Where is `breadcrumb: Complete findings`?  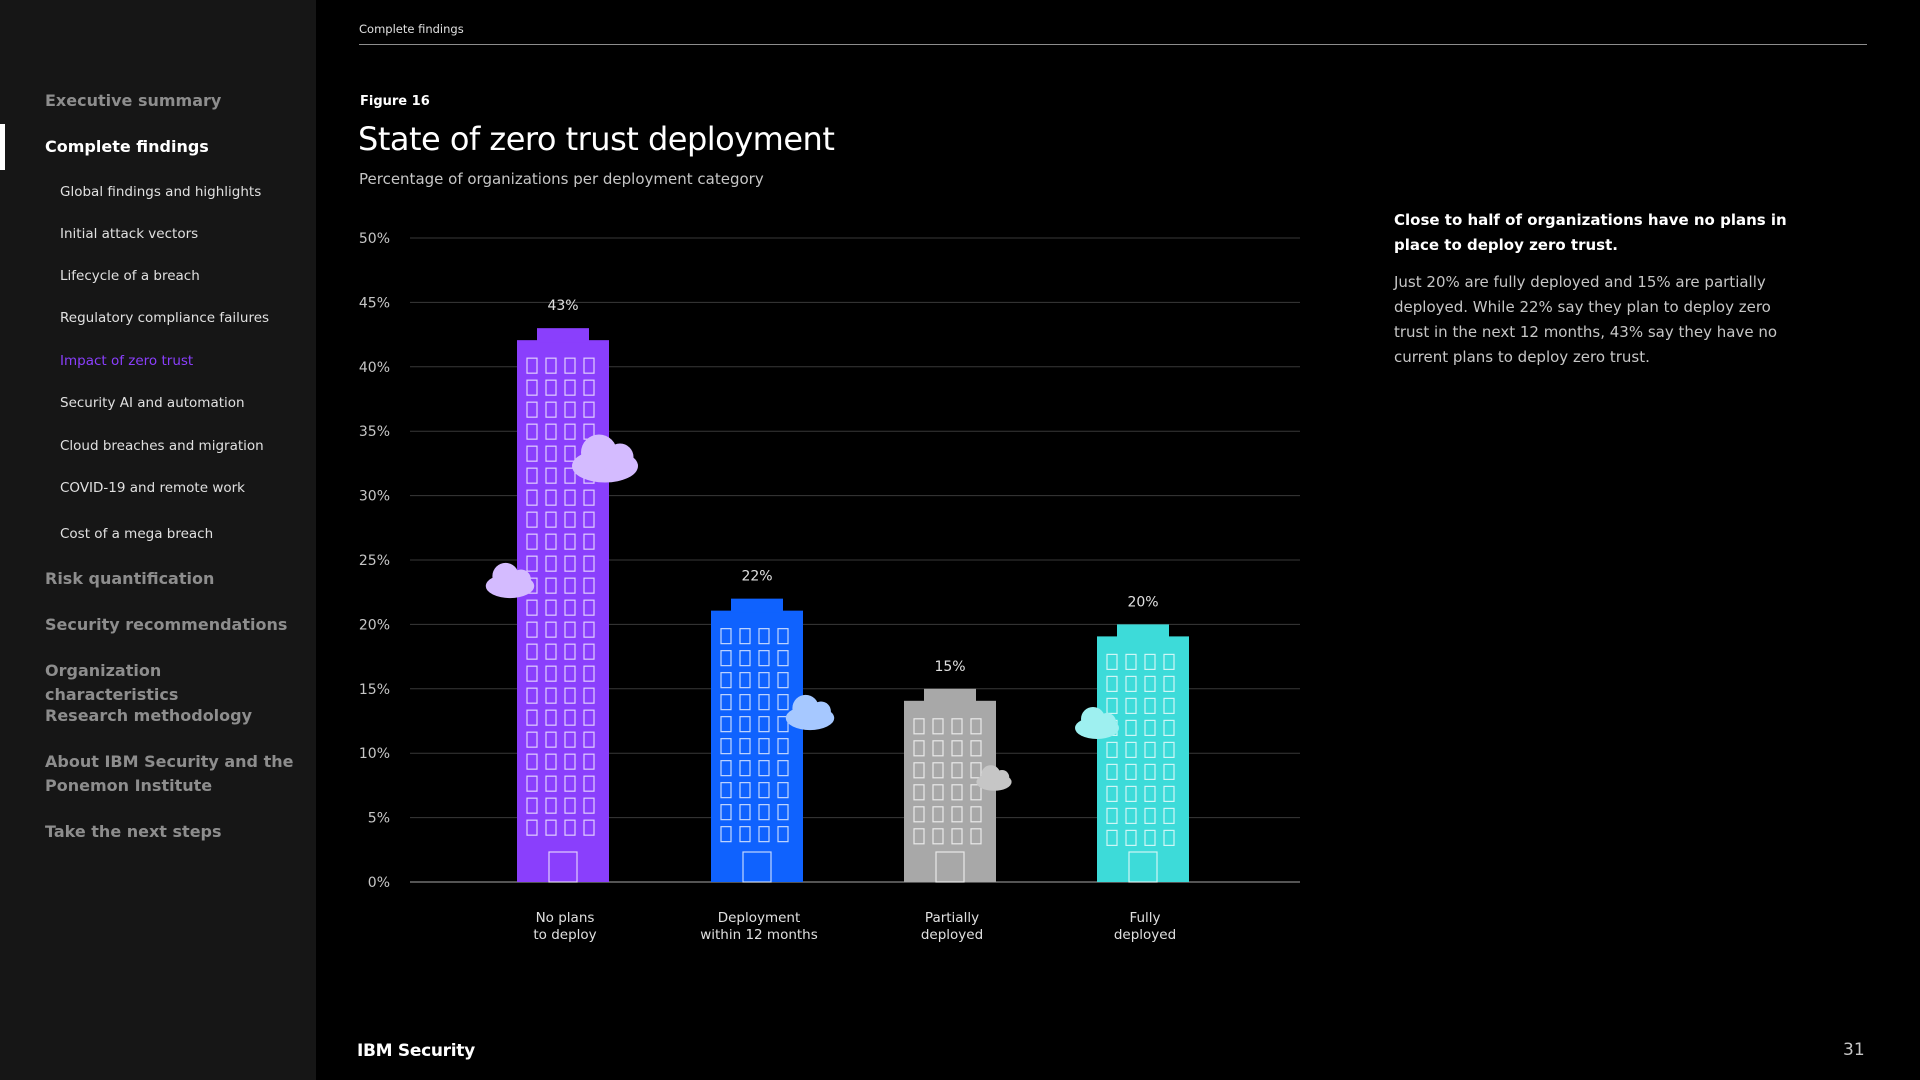
breadcrumb: Complete findings is located at coordinates (411, 29).